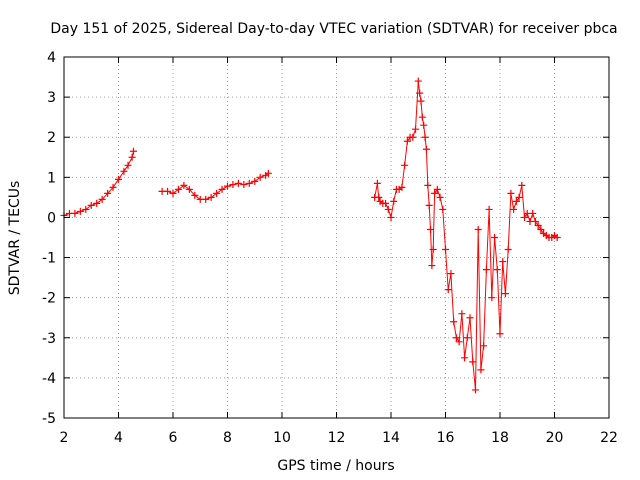 This screenshot has width=640, height=480. Describe the element at coordinates (49, 238) in the screenshot. I see `y-axis-tick-labels: 4 3 2 1 0 -1 -2 -3 -4 -5` at that location.